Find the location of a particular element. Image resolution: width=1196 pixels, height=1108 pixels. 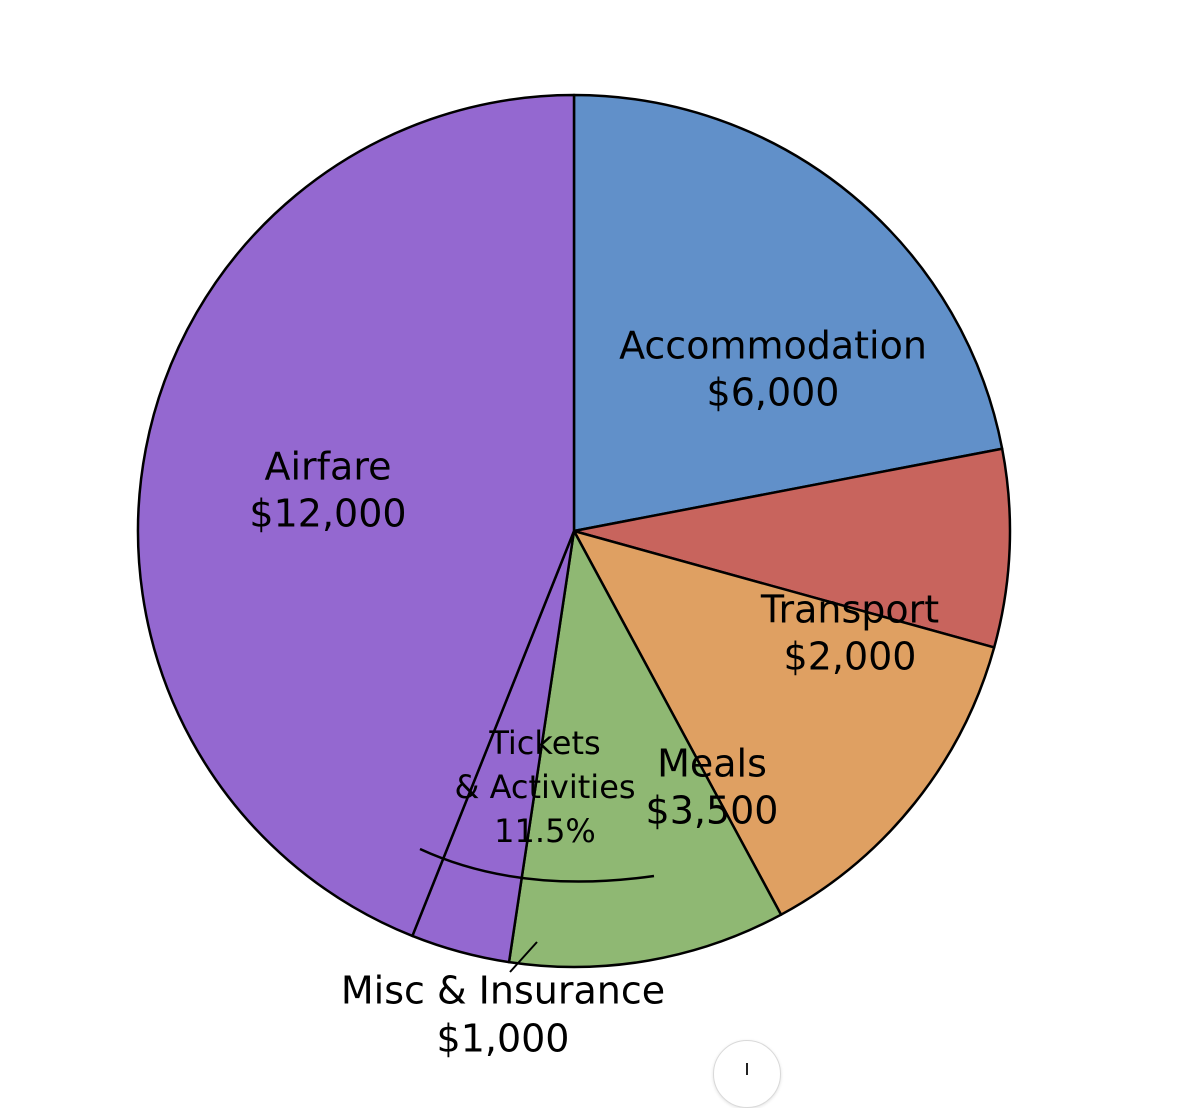

label-line: 11.5% is located at coordinates (545, 831).